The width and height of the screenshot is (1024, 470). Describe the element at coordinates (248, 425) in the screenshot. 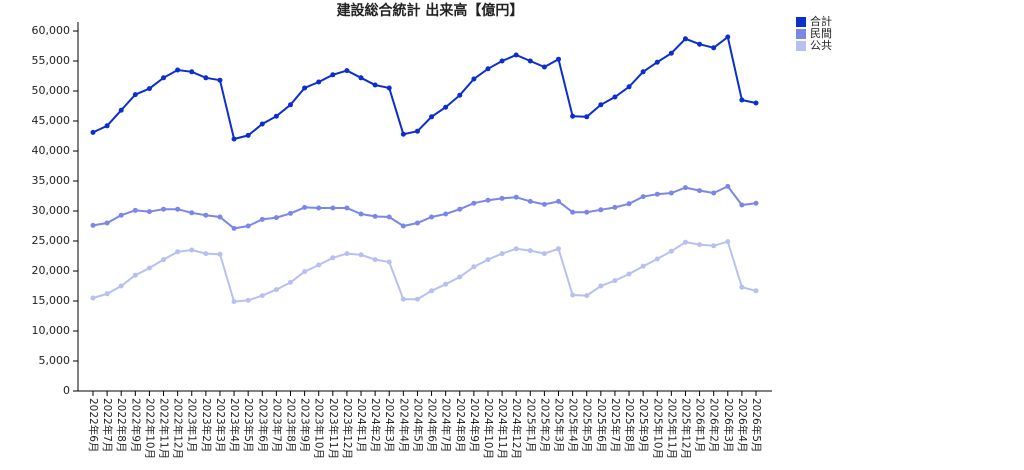

I see `x-tick-label: 2023年5月` at that location.